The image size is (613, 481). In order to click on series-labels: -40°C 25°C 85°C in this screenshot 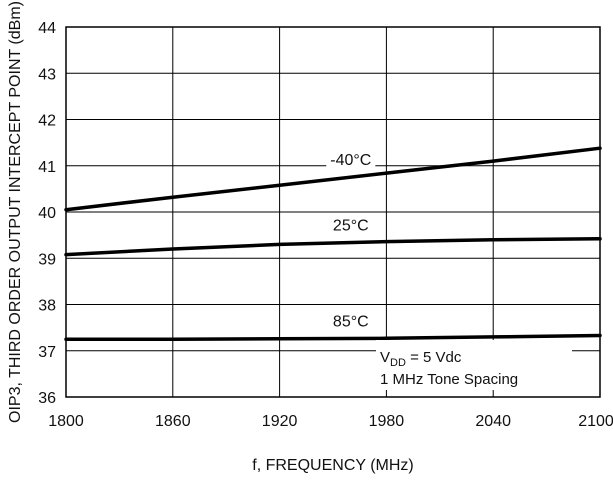, I will do `click(351, 241)`.